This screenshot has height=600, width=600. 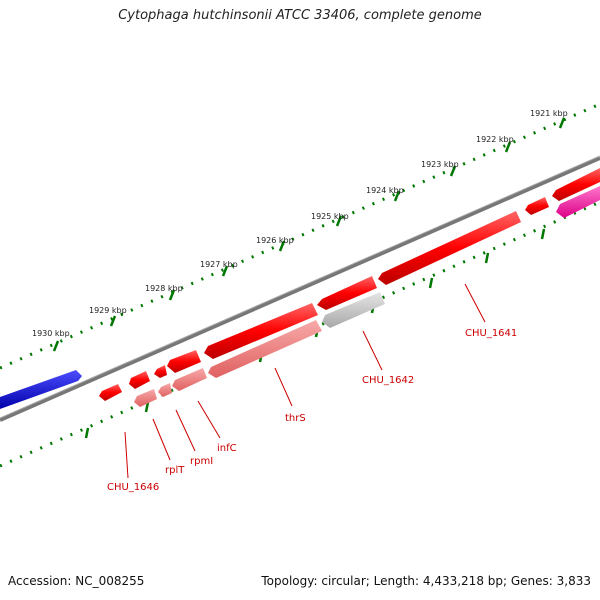 I want to click on gene-label-chu1641: CHU_1641, so click(x=491, y=333).